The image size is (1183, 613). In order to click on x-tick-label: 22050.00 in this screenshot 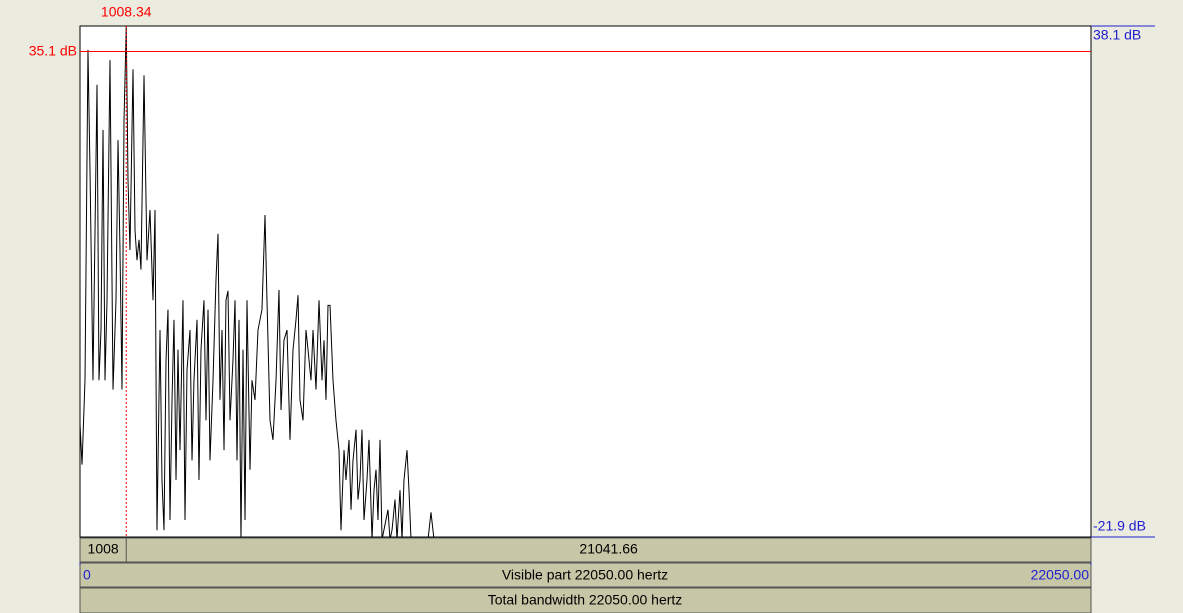, I will do `click(1060, 575)`.